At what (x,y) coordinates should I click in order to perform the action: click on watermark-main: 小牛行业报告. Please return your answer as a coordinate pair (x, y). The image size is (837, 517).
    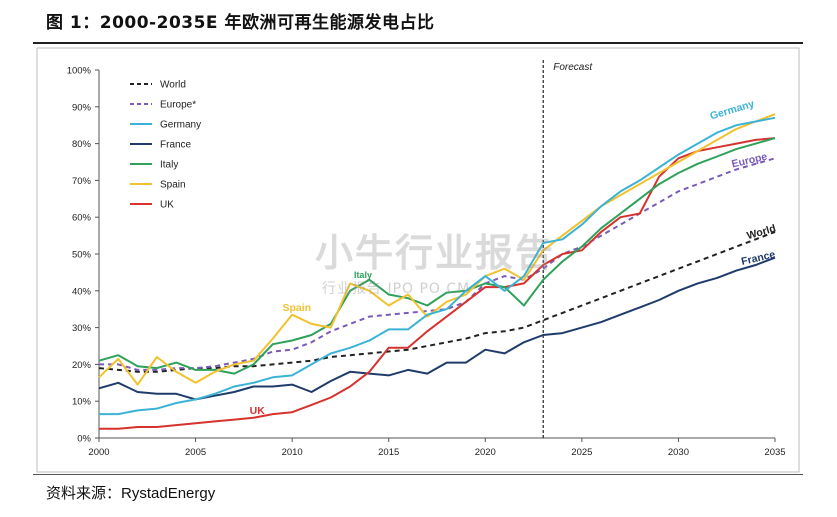
    Looking at the image, I should click on (435, 253).